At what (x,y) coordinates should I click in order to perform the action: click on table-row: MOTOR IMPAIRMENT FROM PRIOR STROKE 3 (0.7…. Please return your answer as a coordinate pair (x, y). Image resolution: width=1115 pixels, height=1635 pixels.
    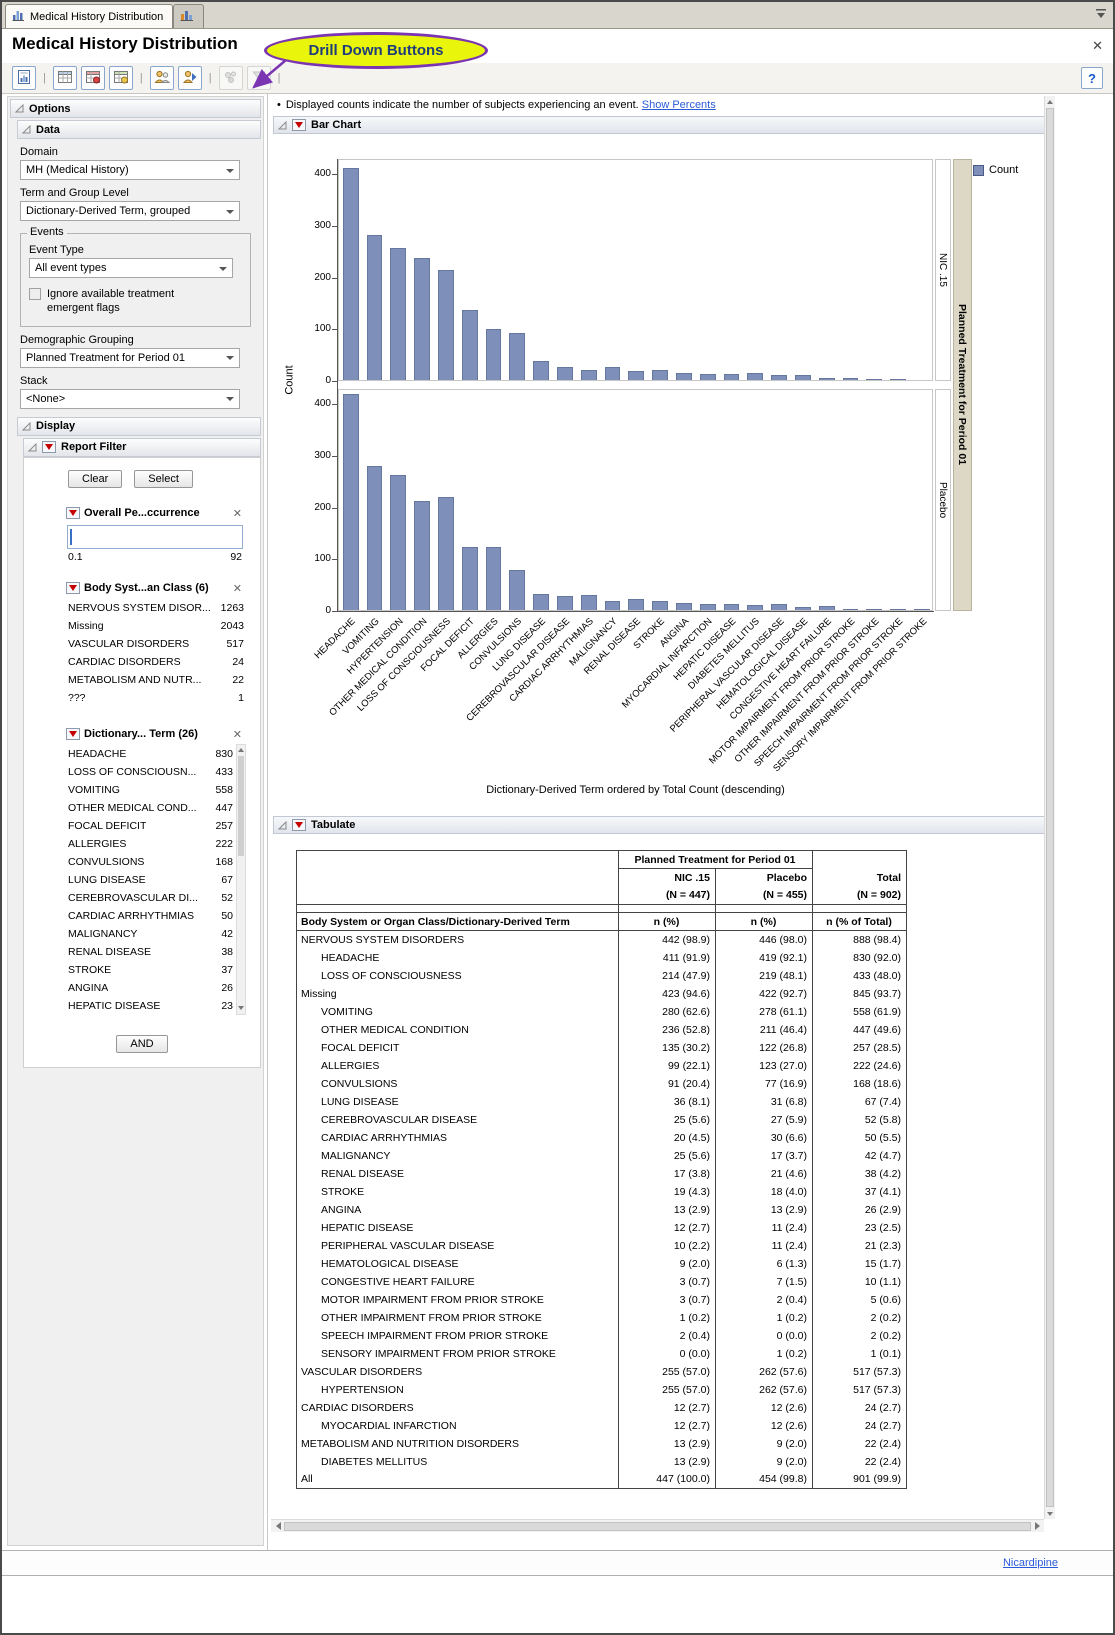
    Looking at the image, I should click on (601, 1299).